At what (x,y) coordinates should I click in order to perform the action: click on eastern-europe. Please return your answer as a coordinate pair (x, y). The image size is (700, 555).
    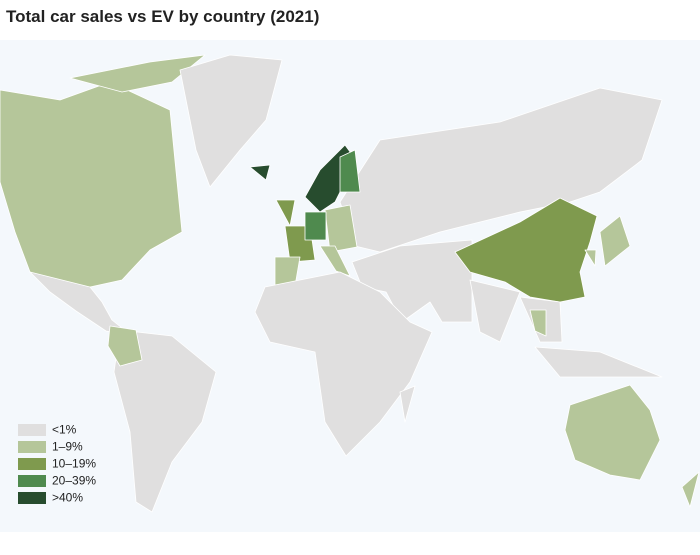
    Looking at the image, I should click on (341, 228).